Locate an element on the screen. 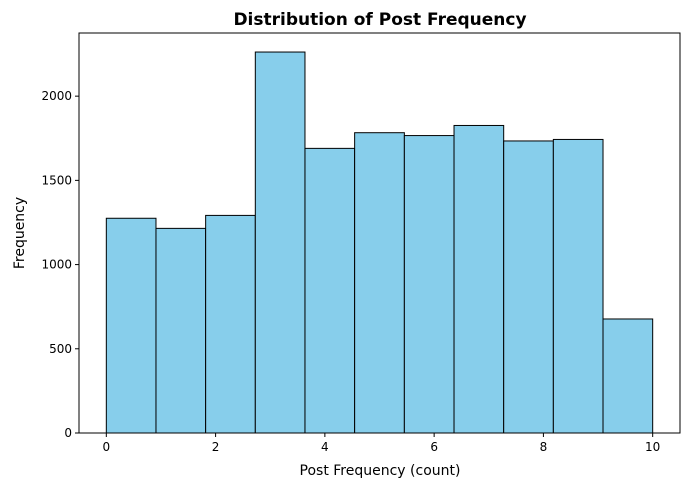 This screenshot has height=494, width=690. chart-title: Distribution of Post Frequency is located at coordinates (379, 20).